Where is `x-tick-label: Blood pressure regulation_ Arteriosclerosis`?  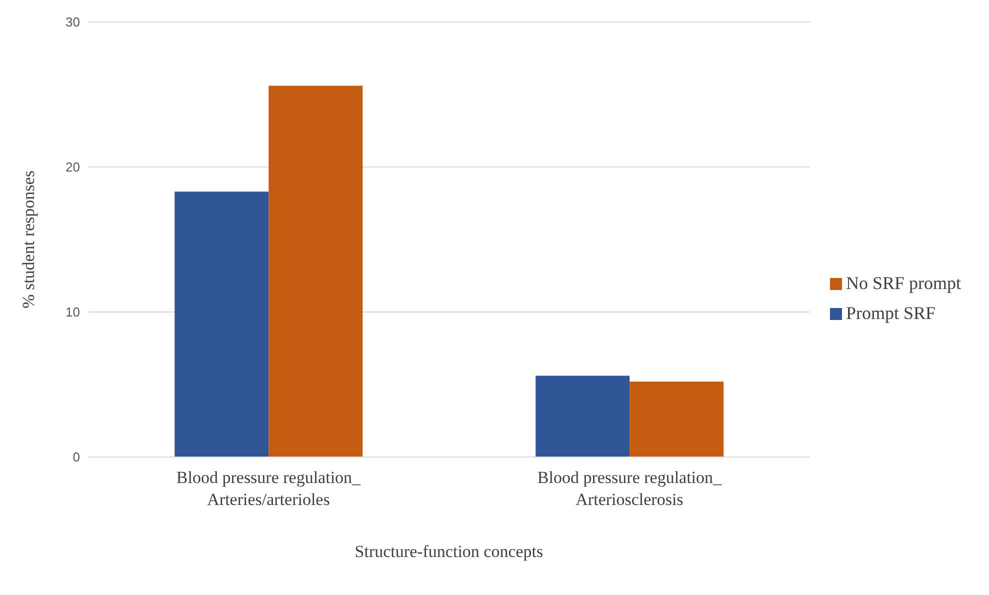
x-tick-label: Blood pressure regulation_ Arteriosclerosis is located at coordinates (629, 488).